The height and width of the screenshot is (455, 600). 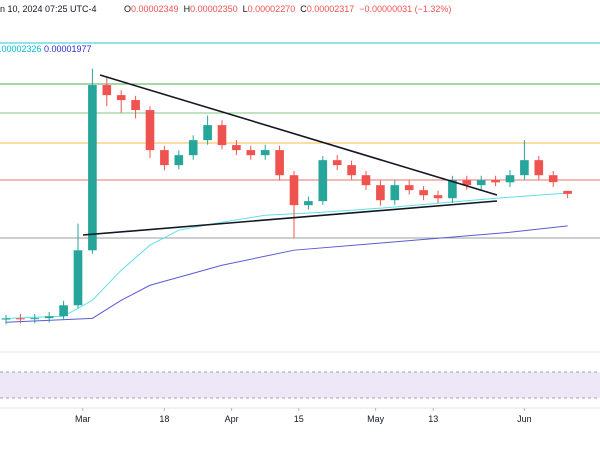 I want to click on ohlc-value: 0.00002349, so click(x=155, y=9).